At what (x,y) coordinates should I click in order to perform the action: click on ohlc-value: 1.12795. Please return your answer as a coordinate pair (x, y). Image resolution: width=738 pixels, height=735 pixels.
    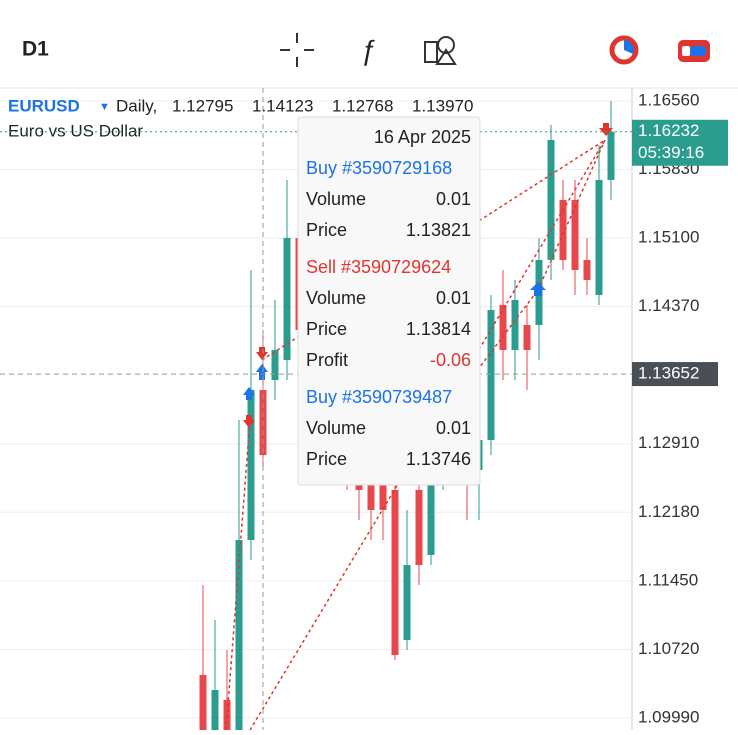
    Looking at the image, I should click on (202, 105).